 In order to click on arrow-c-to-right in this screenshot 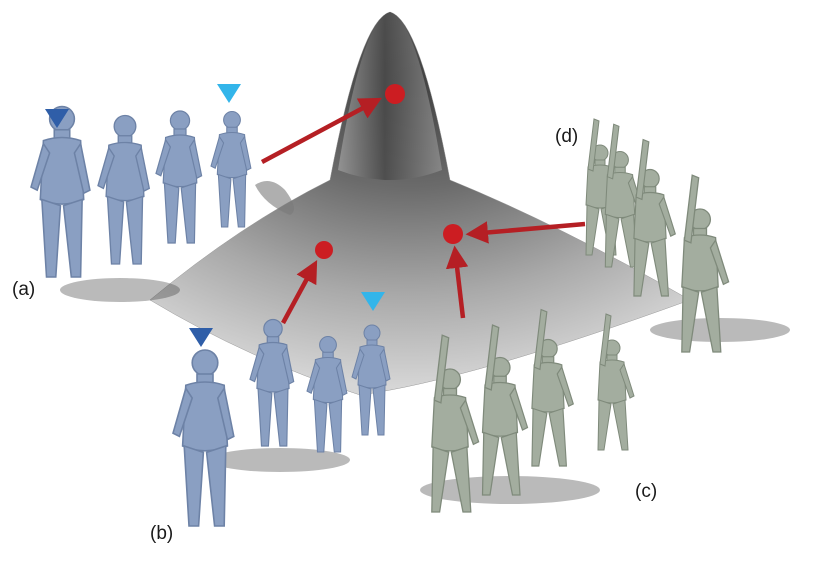, I will do `click(457, 282)`.